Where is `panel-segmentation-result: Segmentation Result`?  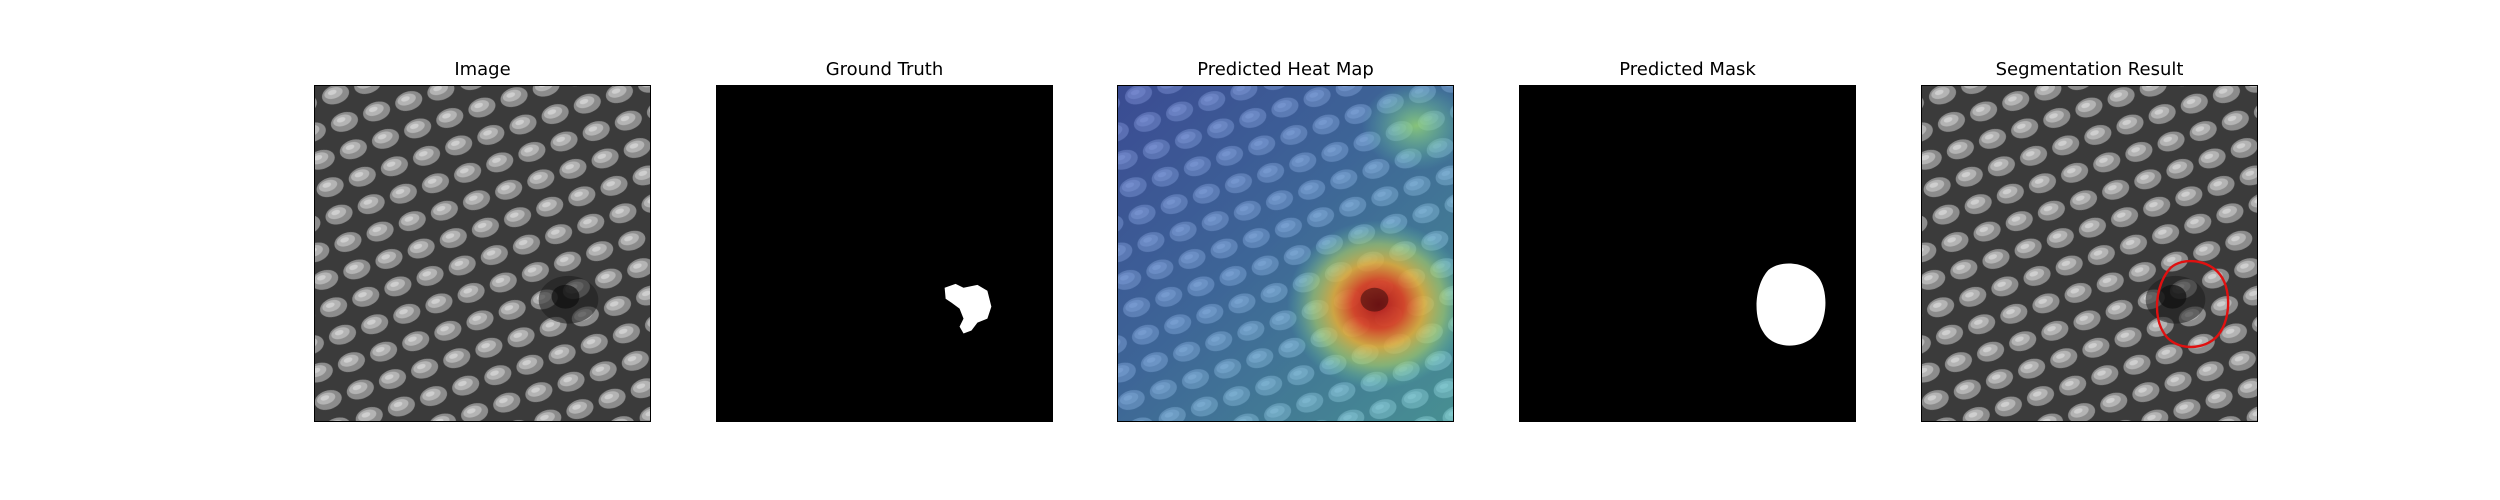
panel-segmentation-result: Segmentation Result is located at coordinates (2089, 248).